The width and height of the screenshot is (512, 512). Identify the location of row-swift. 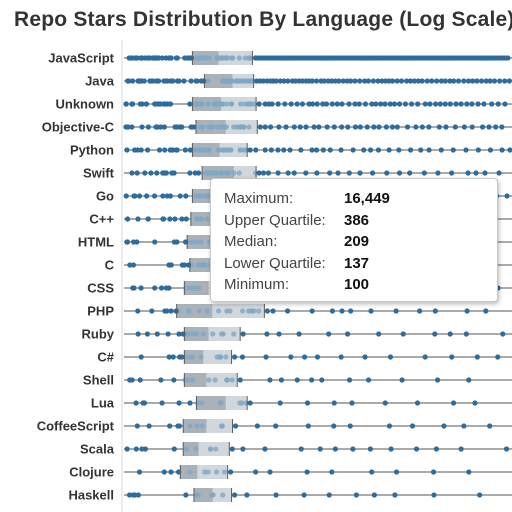
(318, 173).